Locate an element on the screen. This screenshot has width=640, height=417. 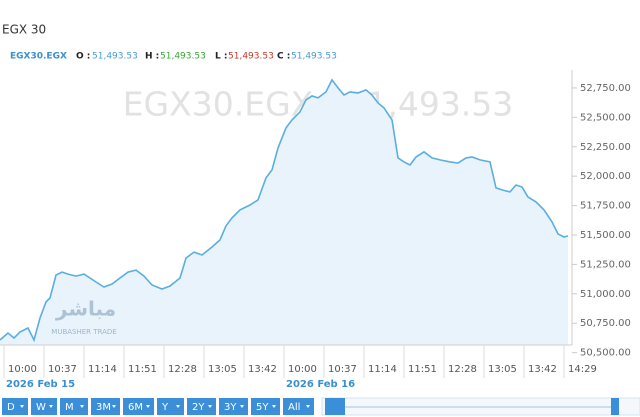
y-tick-label: 50,500.00 is located at coordinates (605, 353).